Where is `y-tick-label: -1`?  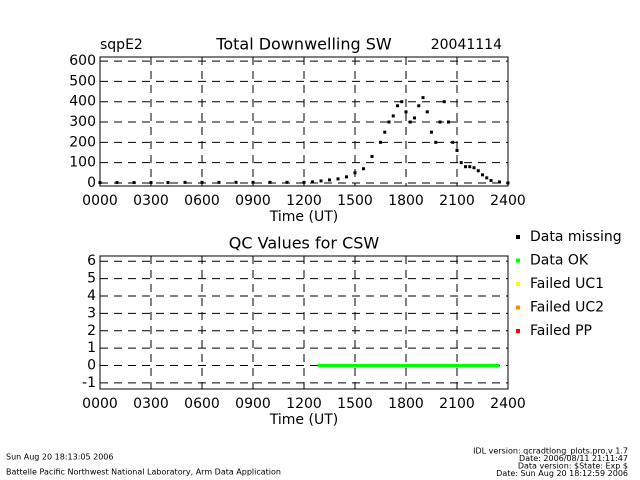 y-tick-label: -1 is located at coordinates (89, 383).